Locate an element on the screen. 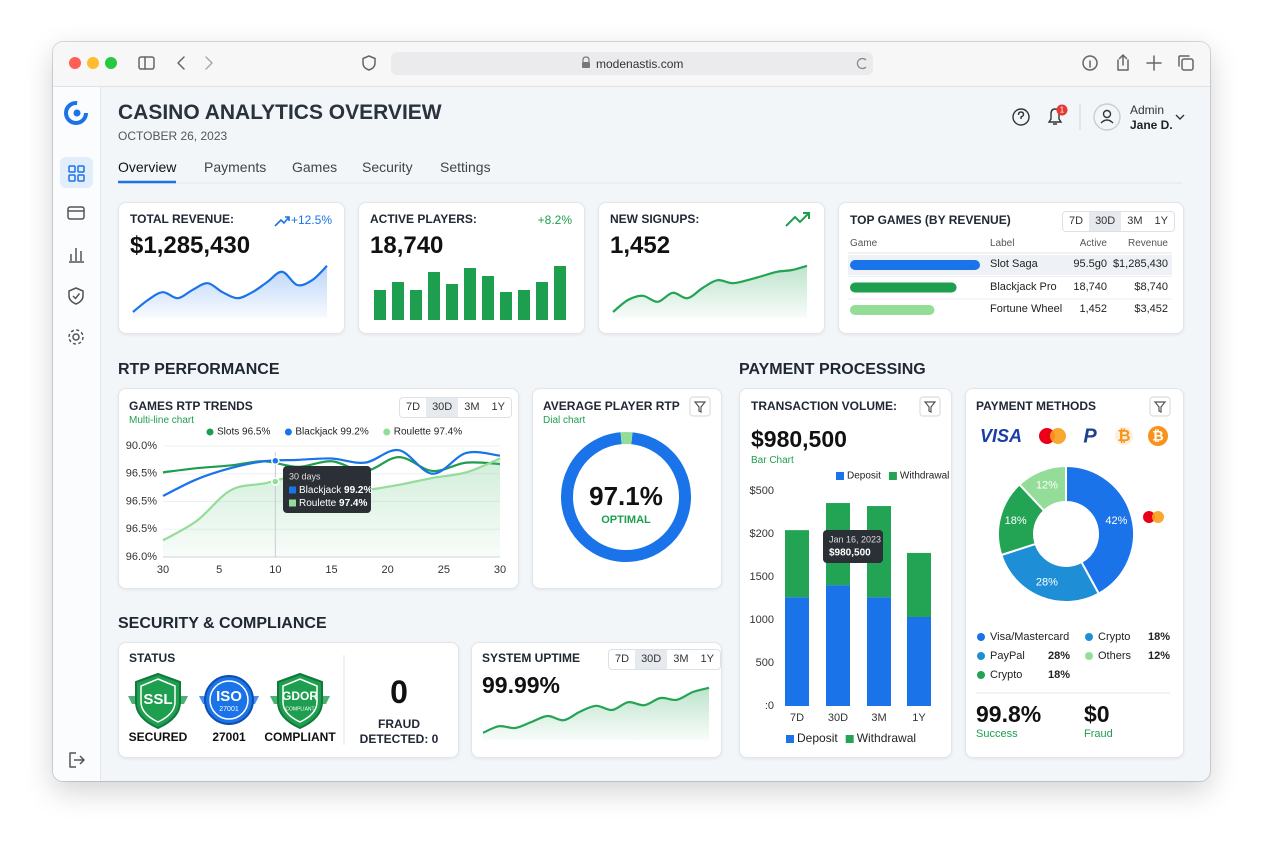 This screenshot has width=1264, height=848. x-tick-label: 15 is located at coordinates (331, 570).